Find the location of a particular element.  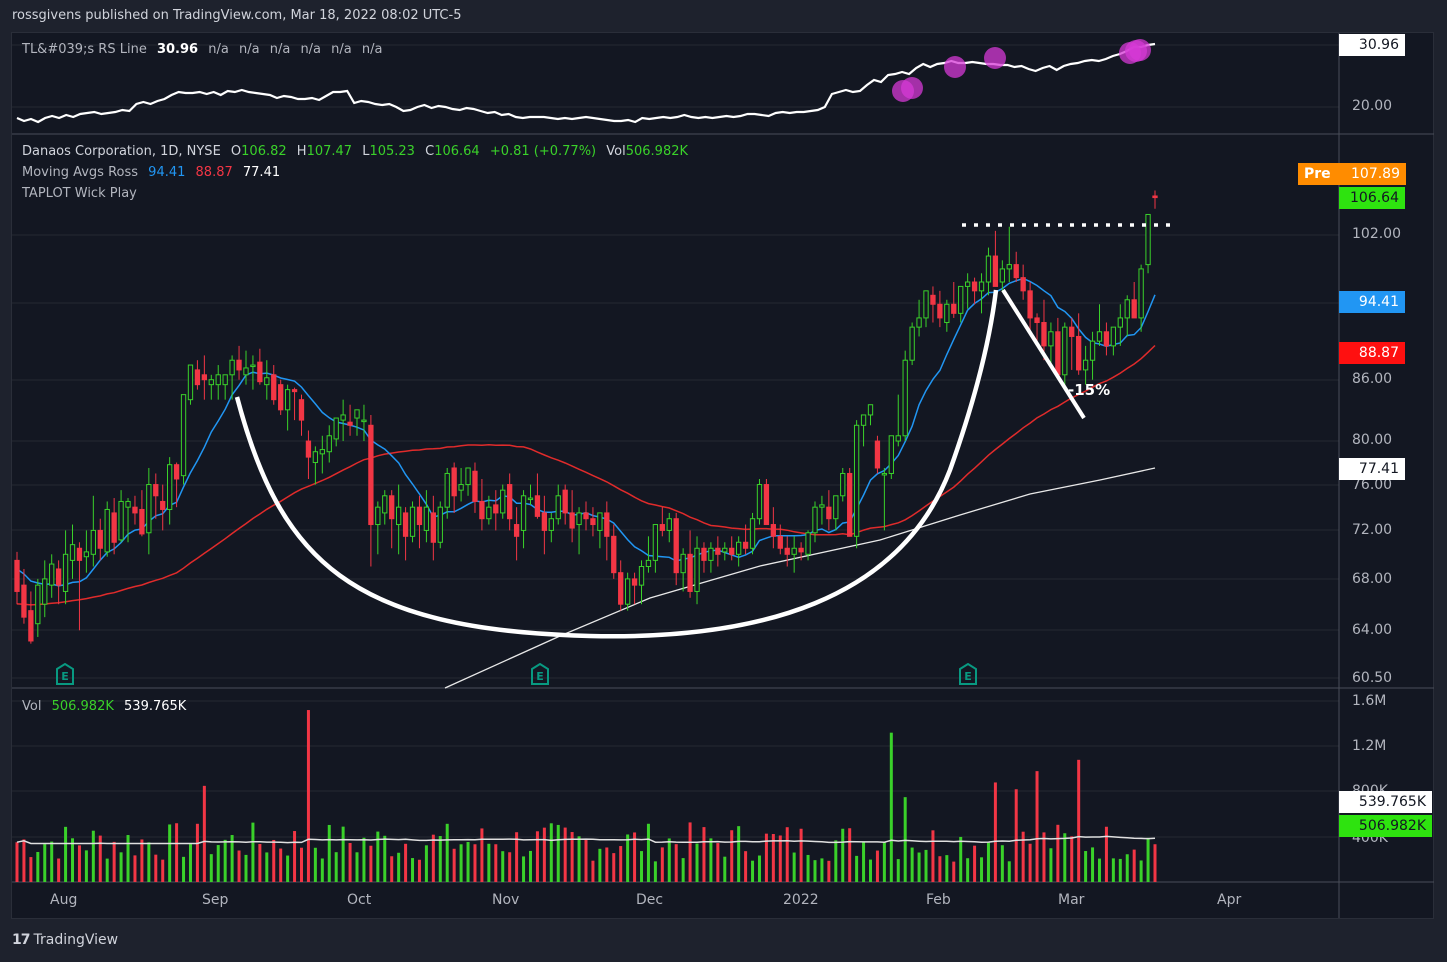

high-label: H is located at coordinates (301, 151).